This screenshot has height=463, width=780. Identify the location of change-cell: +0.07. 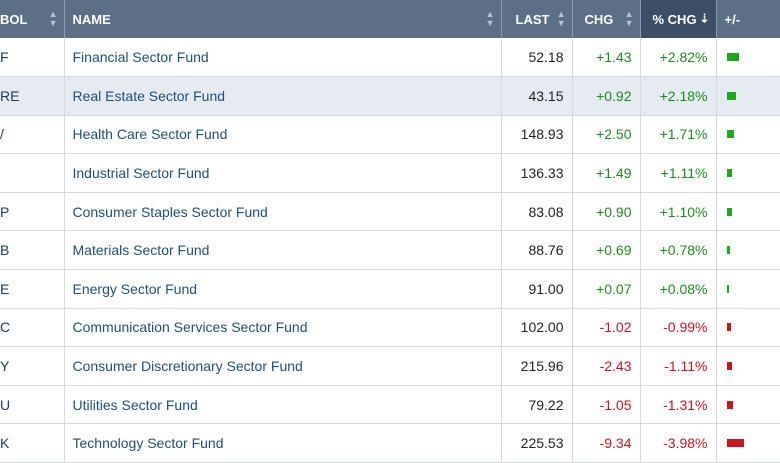
(606, 289).